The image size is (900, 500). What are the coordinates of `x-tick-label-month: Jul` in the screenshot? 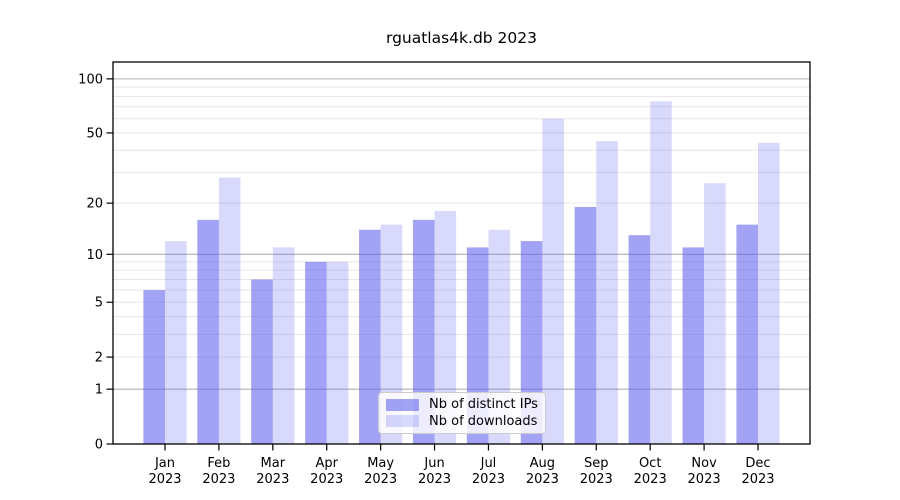 It's located at (488, 463).